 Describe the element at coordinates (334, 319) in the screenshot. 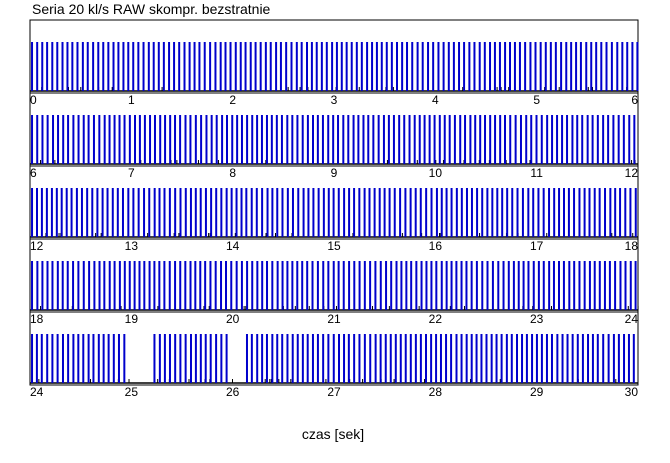

I see `x-tick-label: 21` at that location.